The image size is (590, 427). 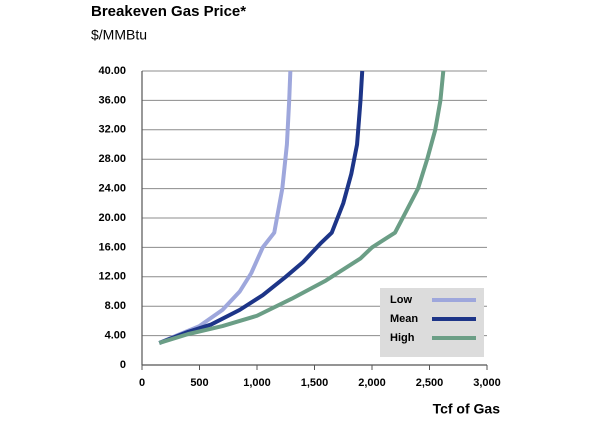 I want to click on y-tick-label: 16.00, so click(x=112, y=247).